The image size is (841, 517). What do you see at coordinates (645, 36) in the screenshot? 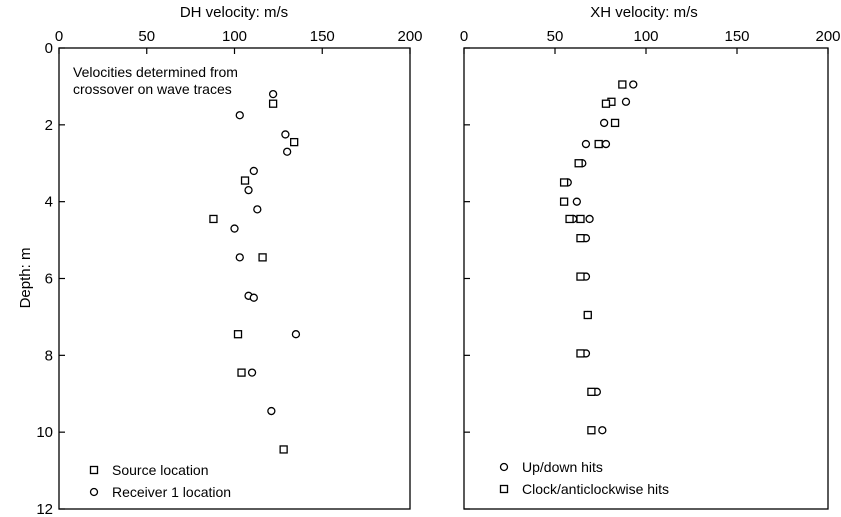
I see `xh-x-tick-label: 100` at bounding box center [645, 36].